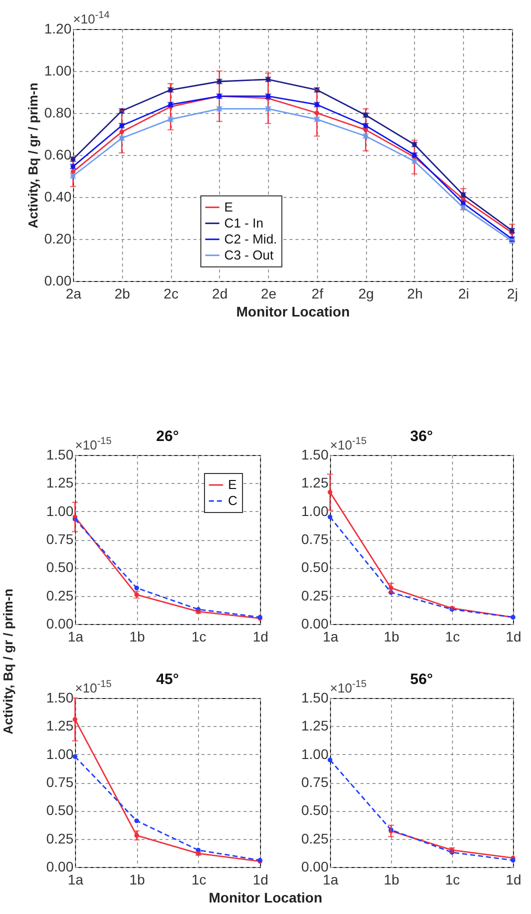  I want to click on legend-label: C, so click(233, 500).